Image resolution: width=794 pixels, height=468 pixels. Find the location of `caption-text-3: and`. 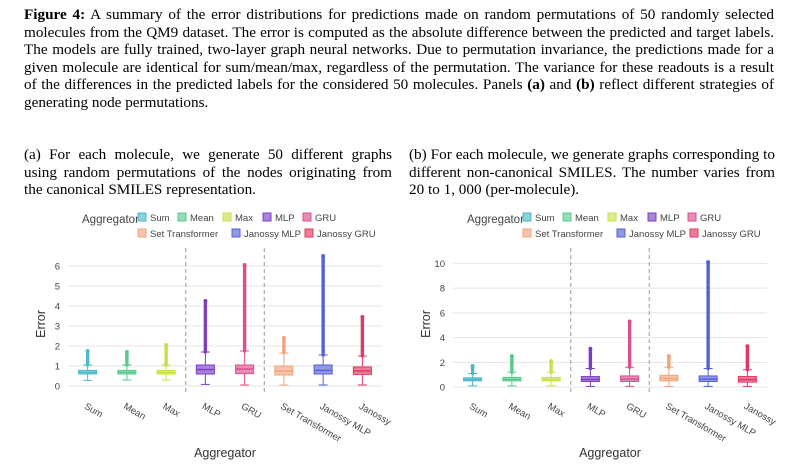

caption-text-3: and is located at coordinates (560, 84).